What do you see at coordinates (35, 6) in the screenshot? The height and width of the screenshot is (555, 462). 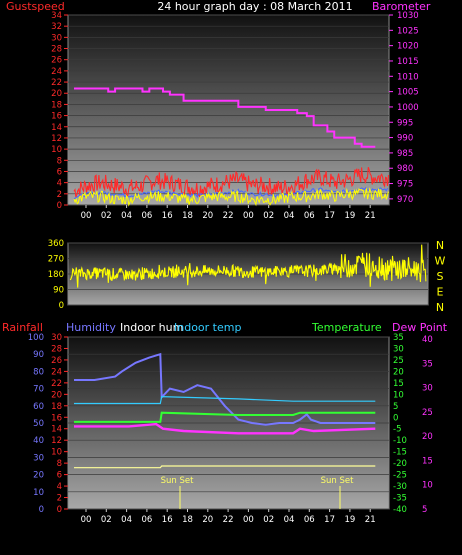 I see `gust-axis-label: Gustspeed` at bounding box center [35, 6].